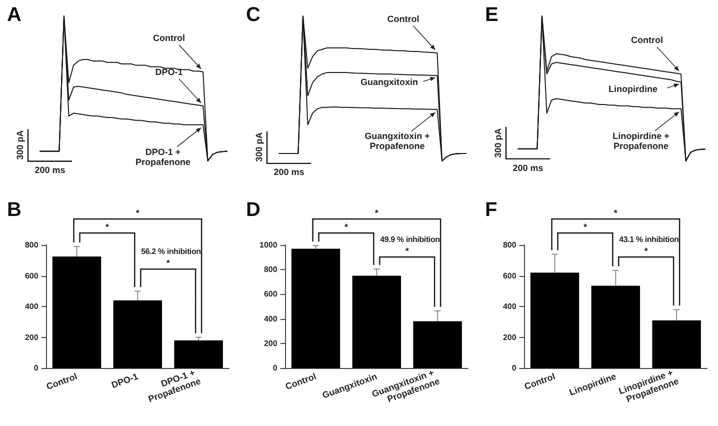 The width and height of the screenshot is (718, 426). Describe the element at coordinates (397, 141) in the screenshot. I see `series-label: Guangxitoxin + Propafenone` at that location.